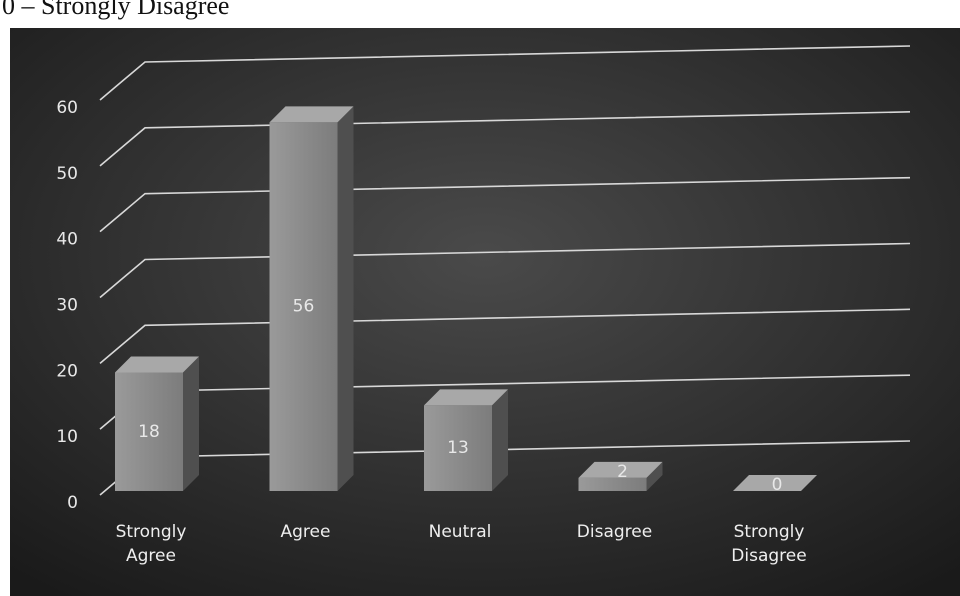  I want to click on data-label: 18, so click(149, 432).